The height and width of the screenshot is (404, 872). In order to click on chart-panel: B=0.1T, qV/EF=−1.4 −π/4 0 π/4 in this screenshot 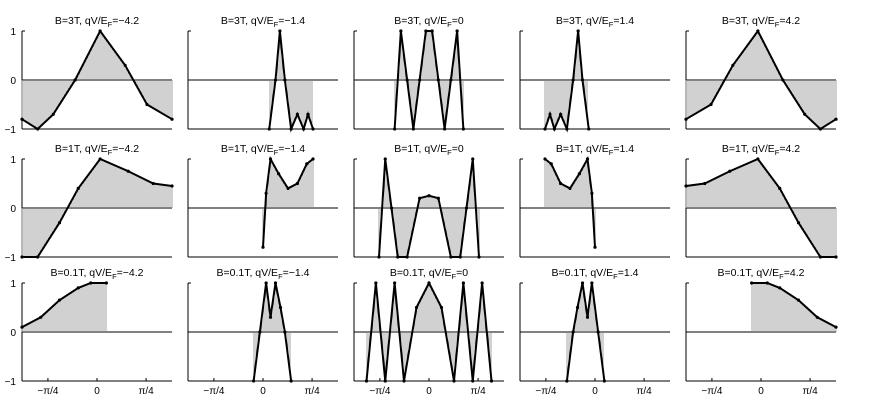, I will do `click(262, 332)`.